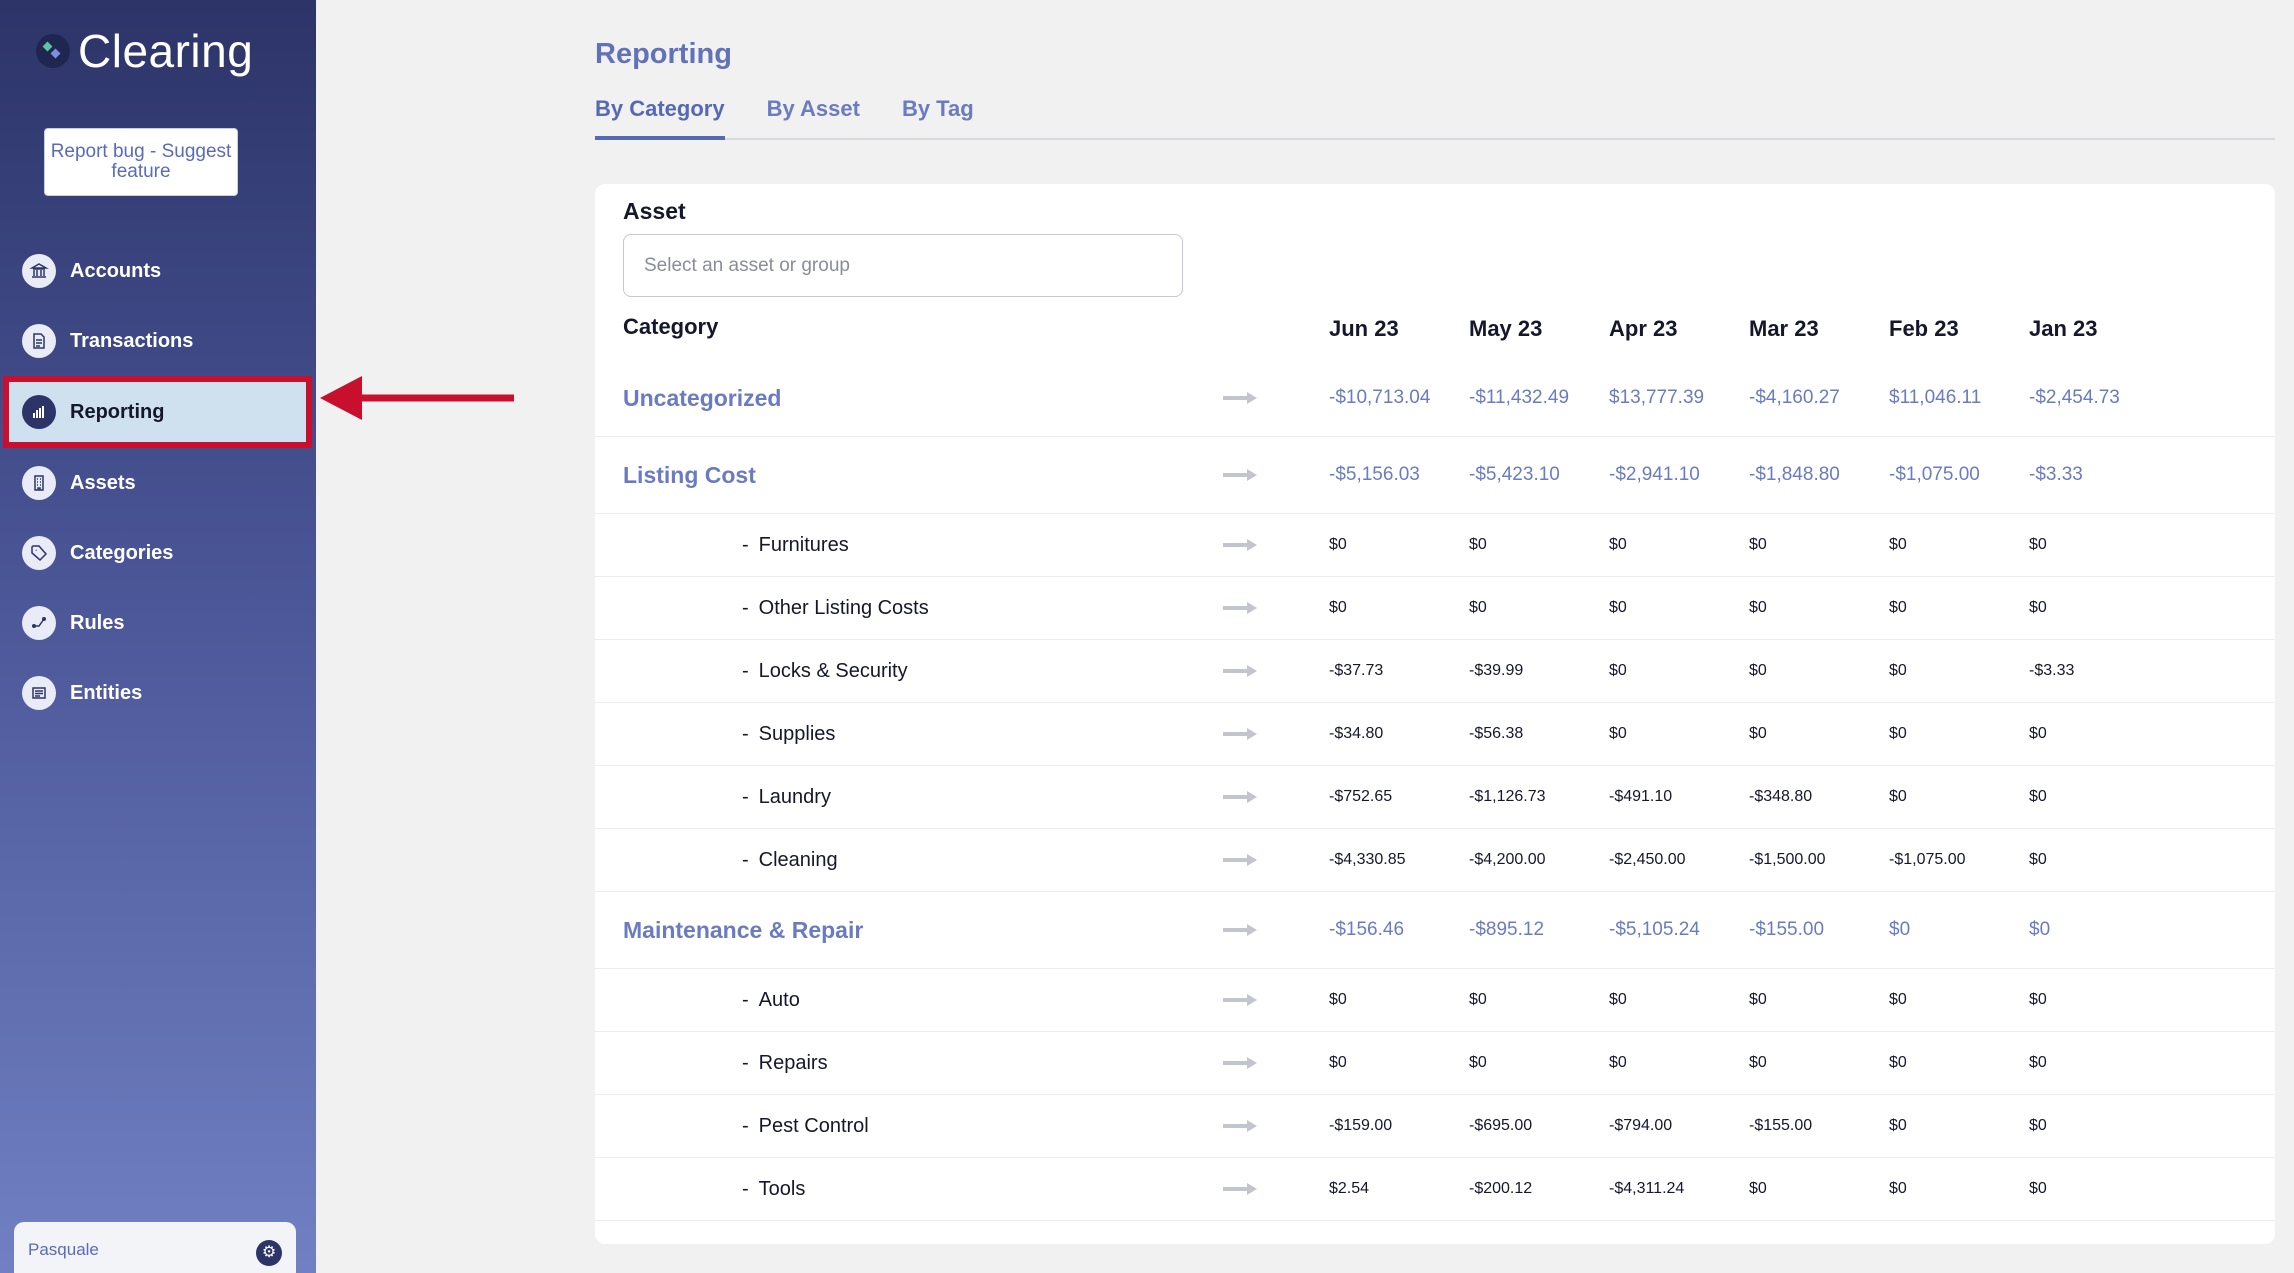 The image size is (2294, 1273). Describe the element at coordinates (805, 1126) in the screenshot. I see `category-name: Pest Control` at that location.